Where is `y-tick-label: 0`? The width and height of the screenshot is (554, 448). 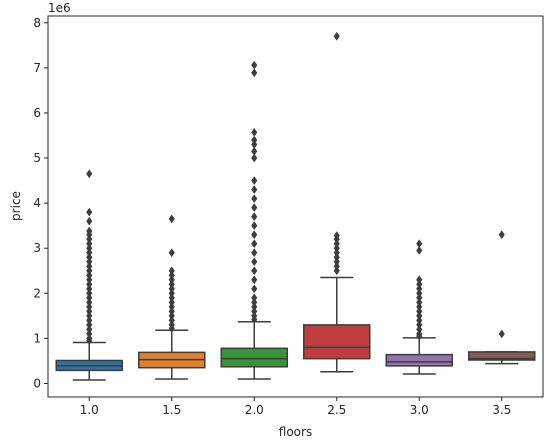
y-tick-label: 0 is located at coordinates (37, 383).